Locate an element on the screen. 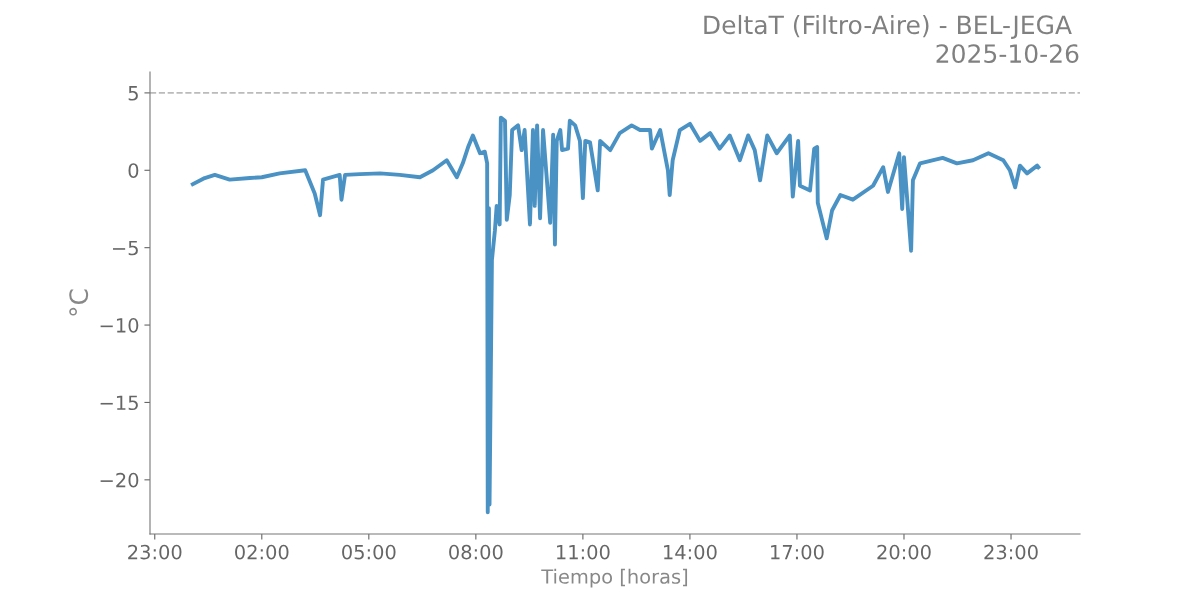  y-tick-label: 5 is located at coordinates (133, 93).